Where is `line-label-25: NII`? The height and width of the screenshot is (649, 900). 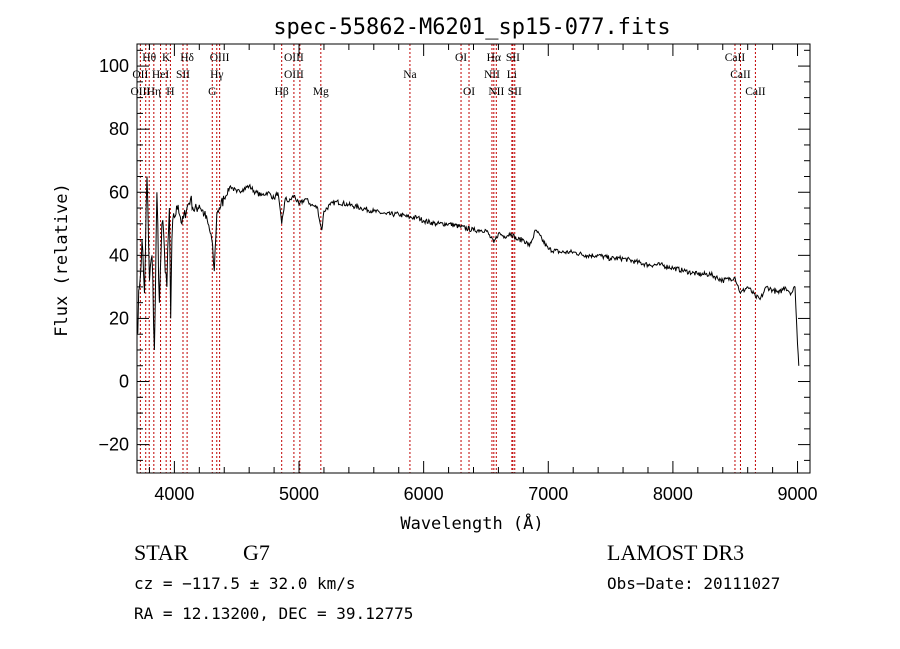 line-label-25: NII is located at coordinates (496, 92).